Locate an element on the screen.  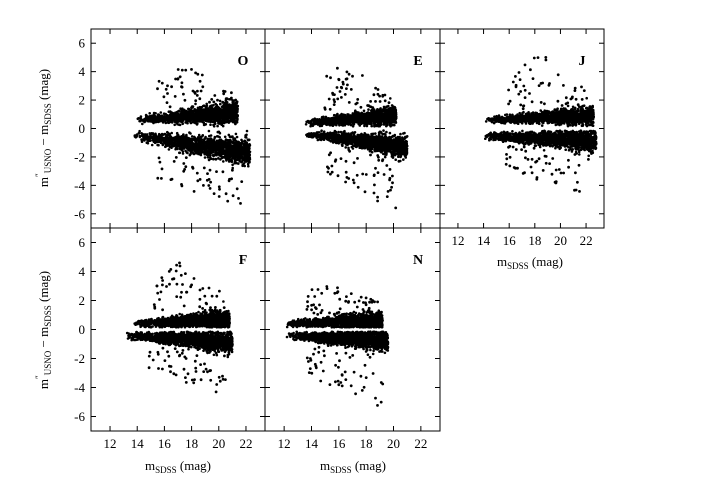
panel-j: 12 14 16 18 20 22 J is located at coordinates (522, 138).